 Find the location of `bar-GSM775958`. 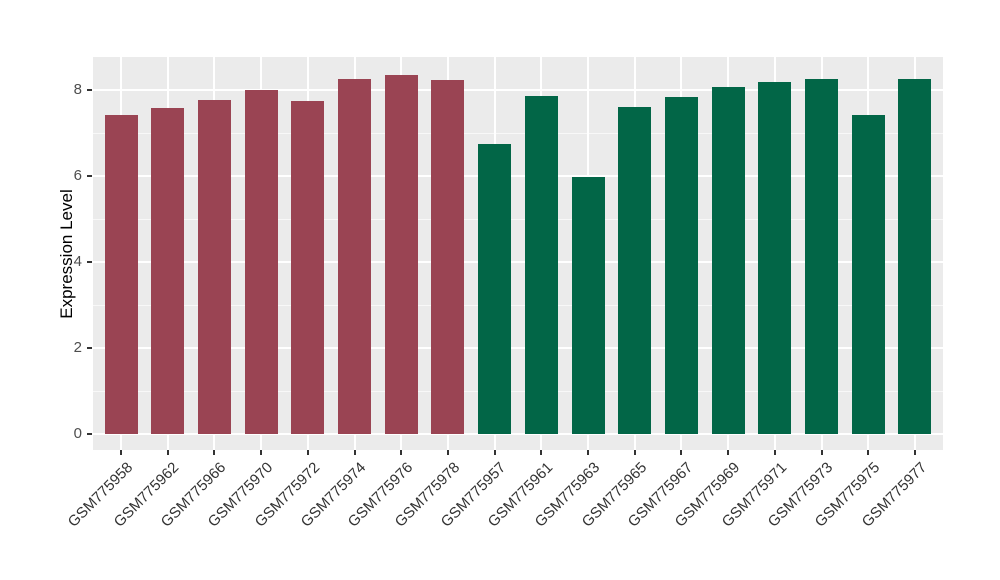

bar-GSM775958 is located at coordinates (121, 274).